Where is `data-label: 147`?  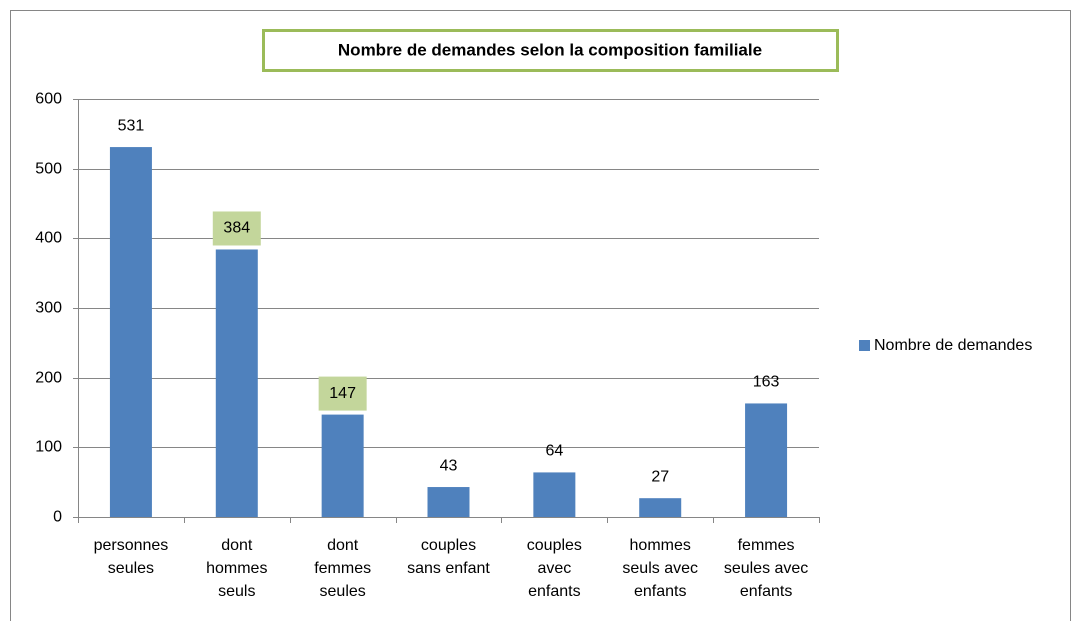
data-label: 147 is located at coordinates (342, 393).